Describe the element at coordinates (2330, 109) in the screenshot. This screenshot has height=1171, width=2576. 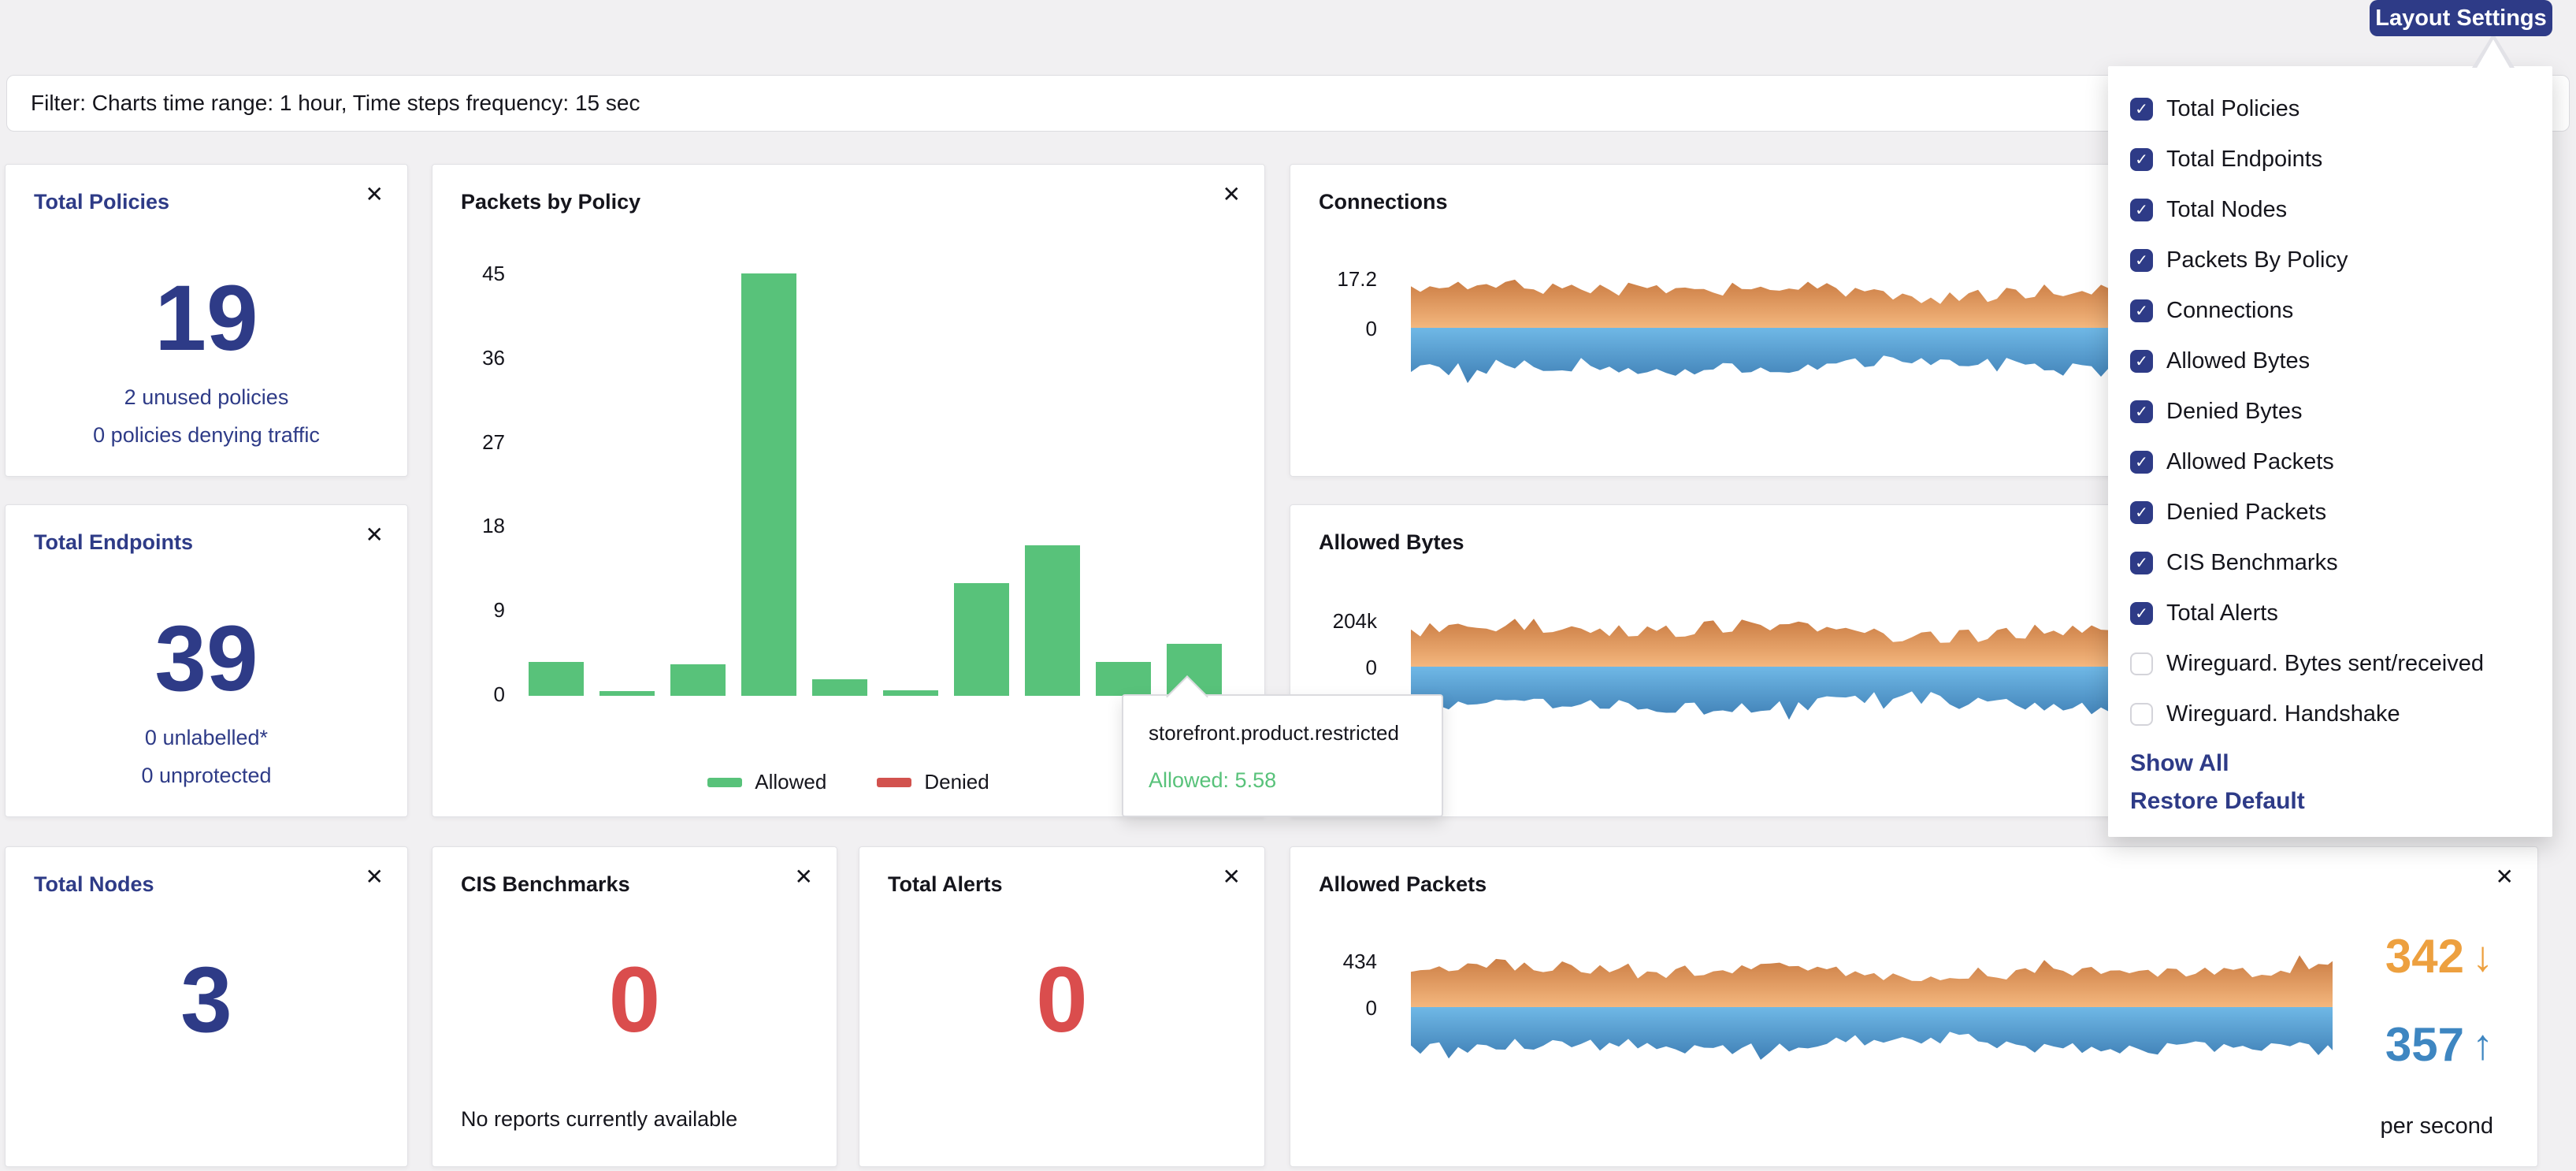
I see `layout-option-total-policies: ✓ Total Policies` at that location.